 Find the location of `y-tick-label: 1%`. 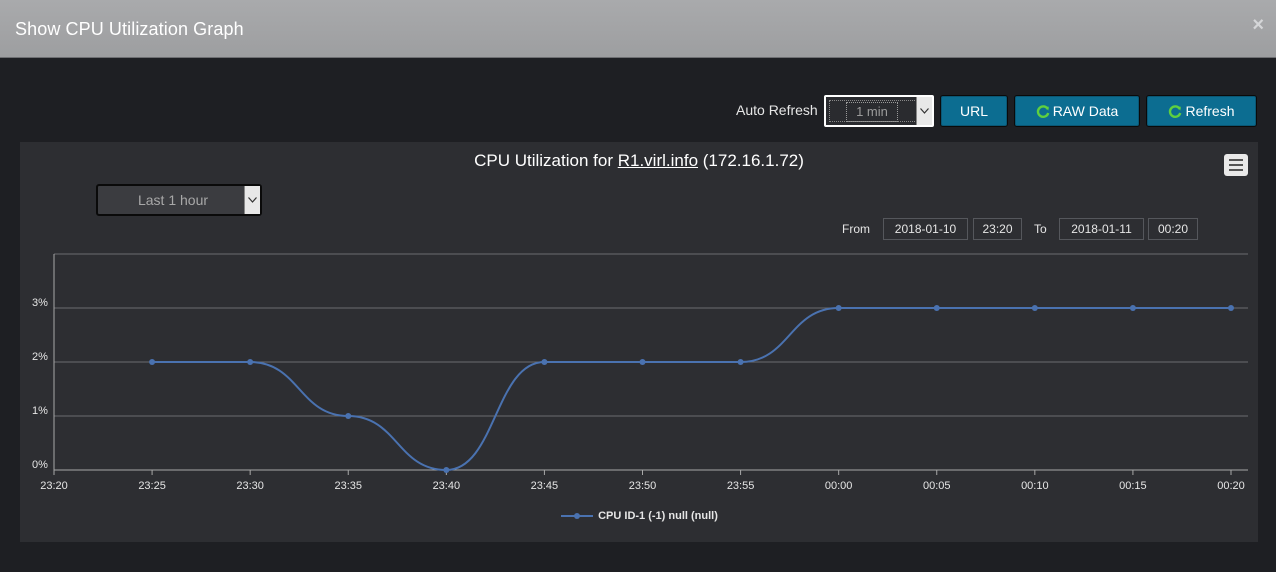

y-tick-label: 1% is located at coordinates (40, 411).